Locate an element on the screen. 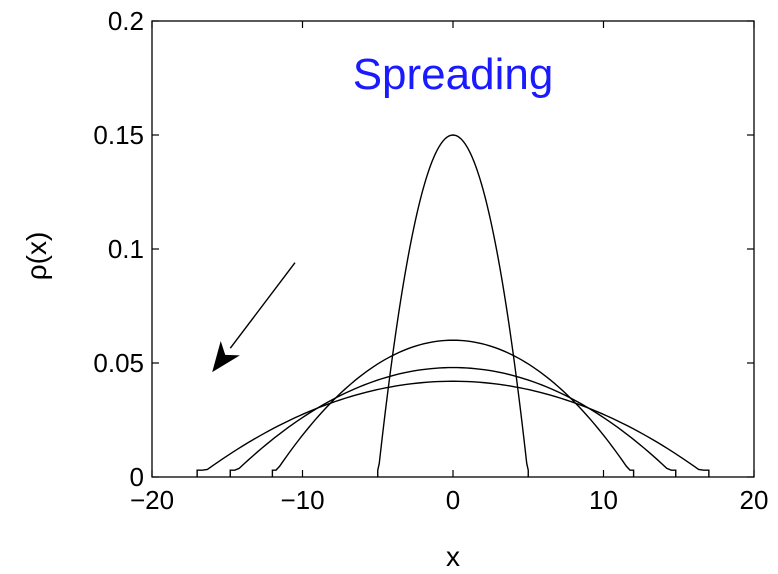  y-tick-label: 0.05 is located at coordinates (118, 363).